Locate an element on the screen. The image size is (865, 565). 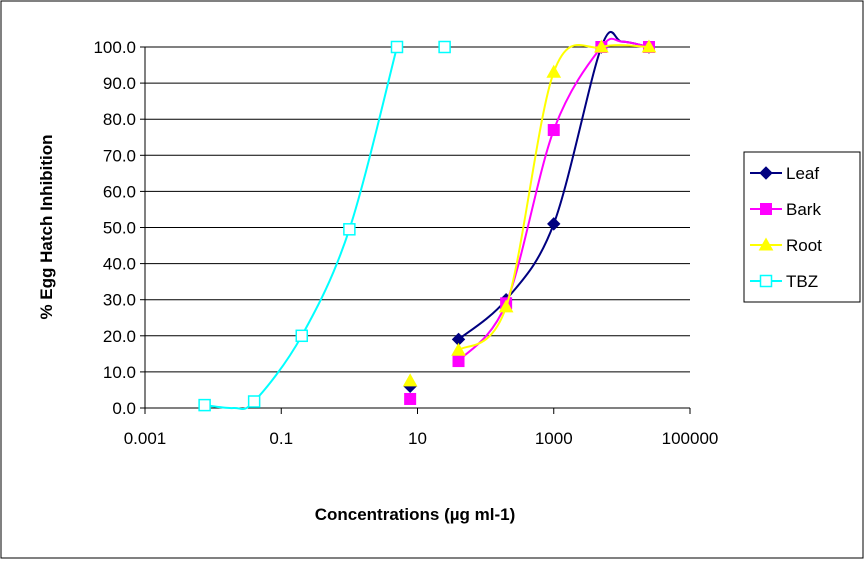
legend-label-leaf: Leaf is located at coordinates (802, 173).